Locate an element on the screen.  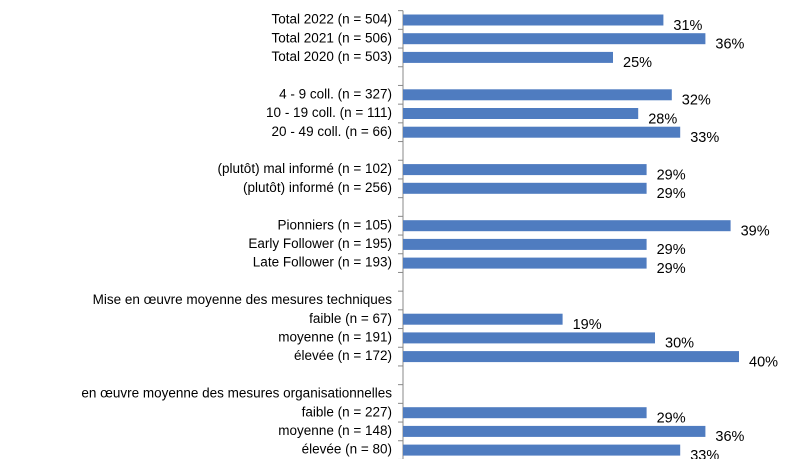
category-label: faible (n = 67) is located at coordinates (350, 318).